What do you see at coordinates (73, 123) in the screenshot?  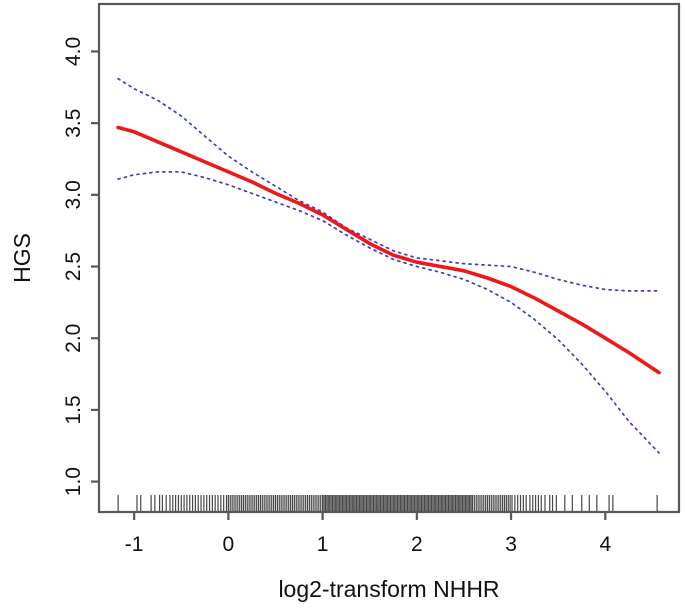 I see `y-tick-label: 3.5` at bounding box center [73, 123].